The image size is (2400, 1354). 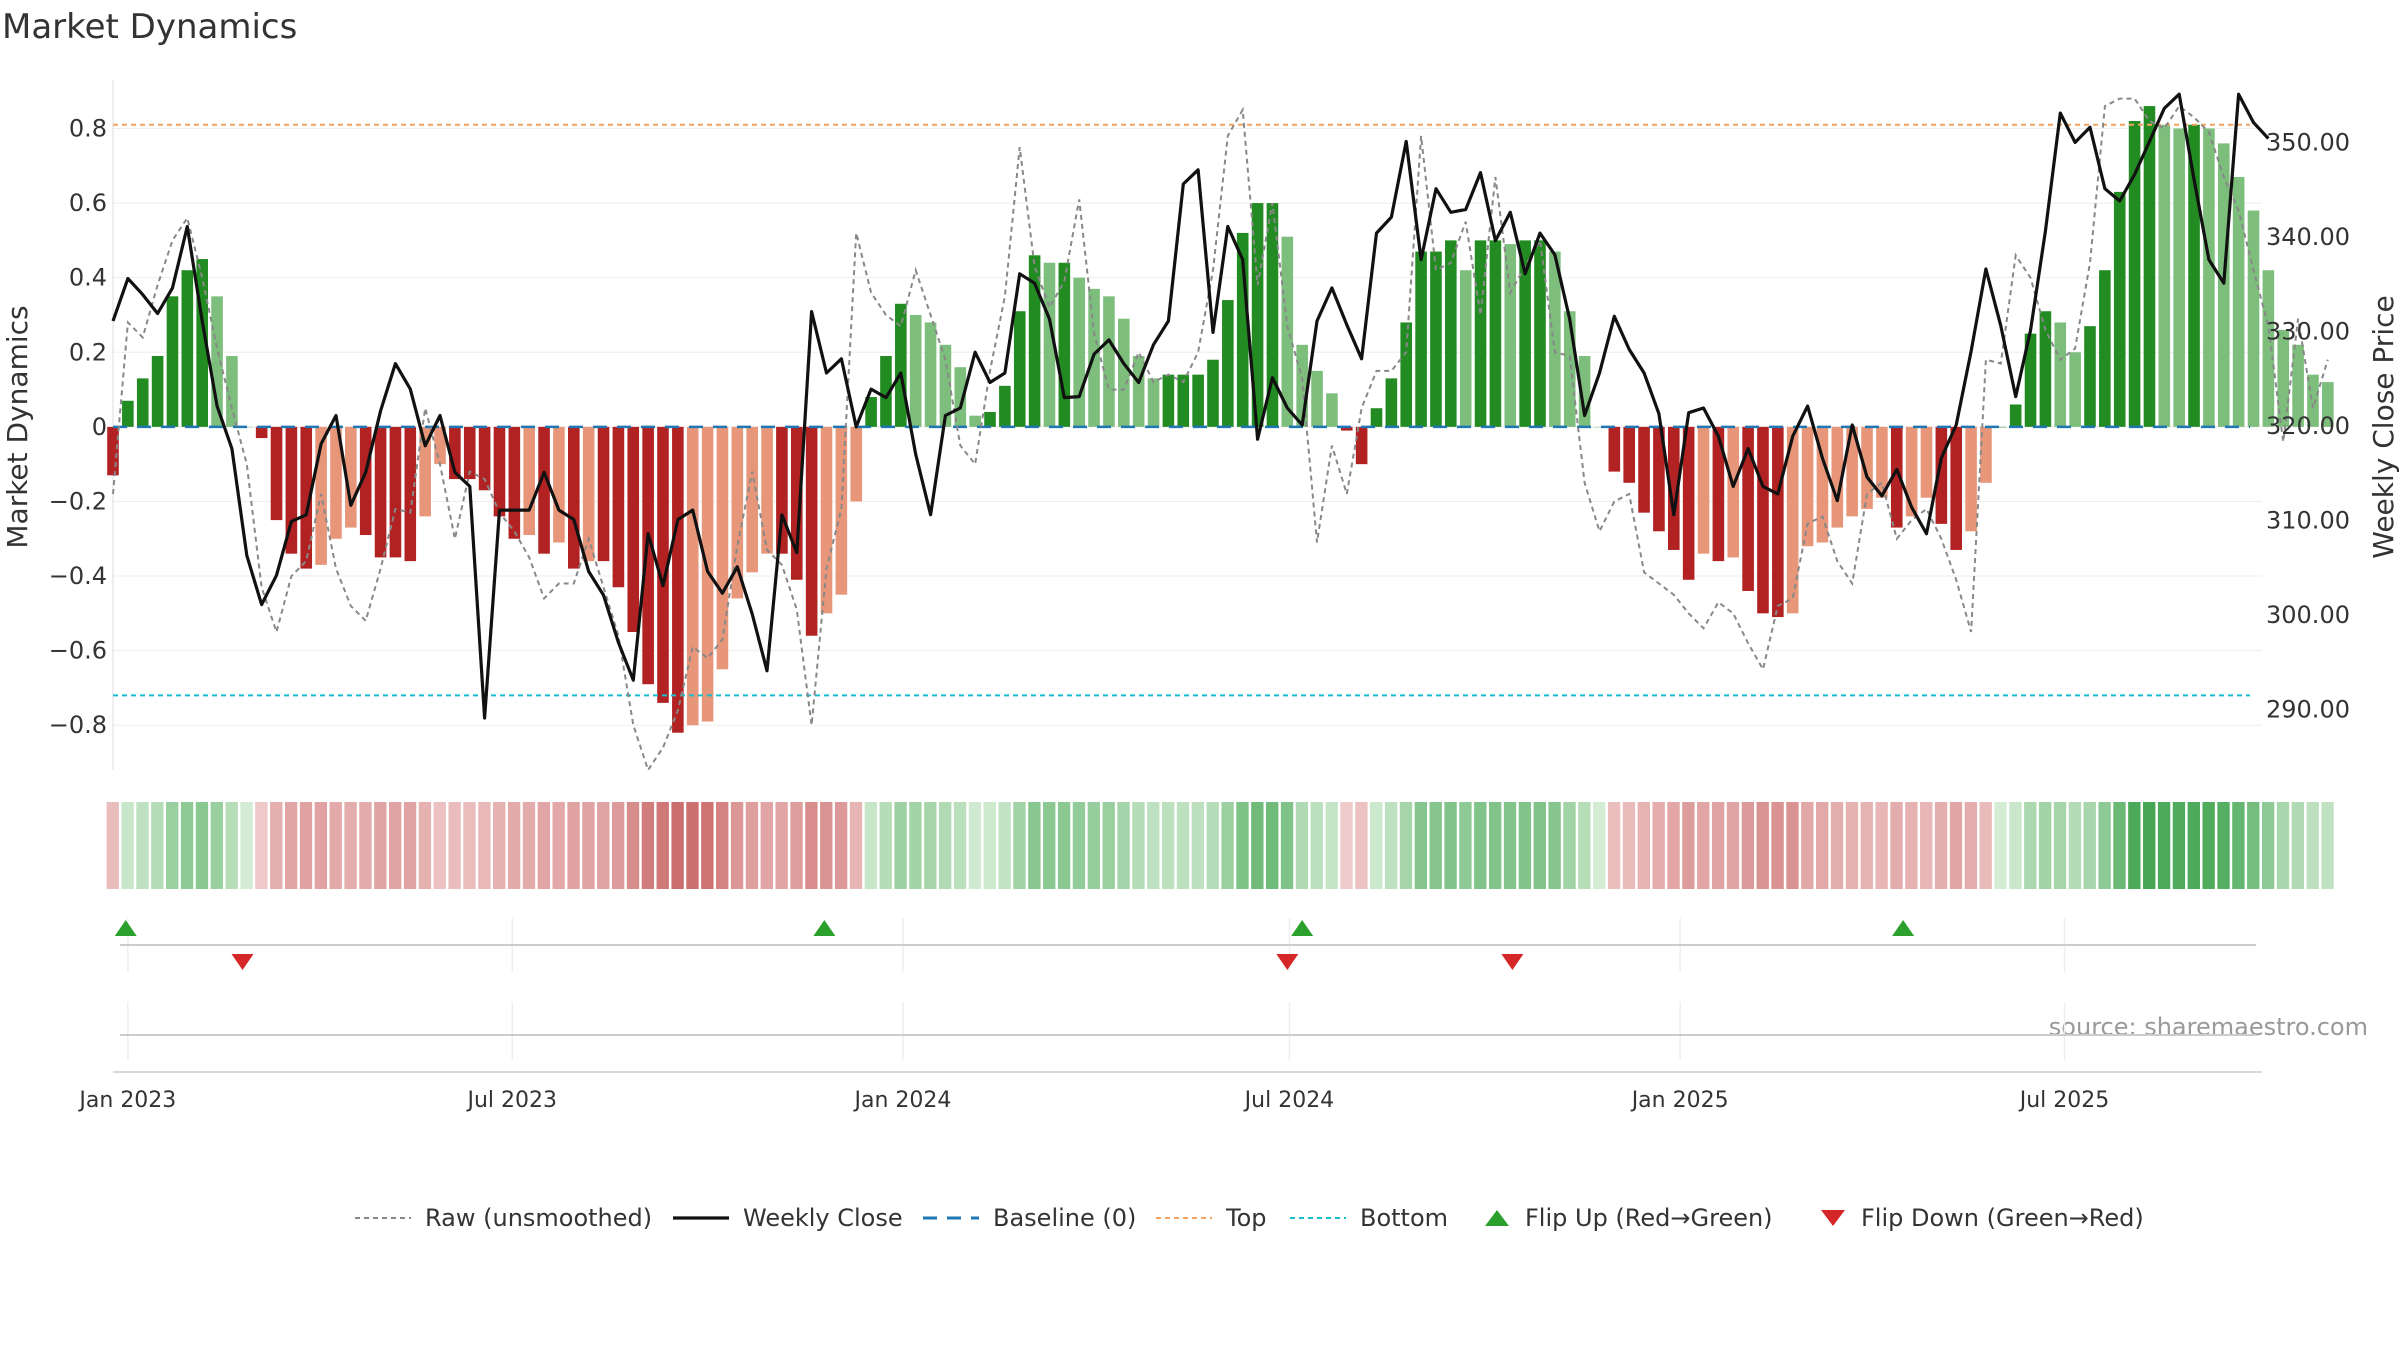 I want to click on legend-item: Weekly Close, so click(x=788, y=1218).